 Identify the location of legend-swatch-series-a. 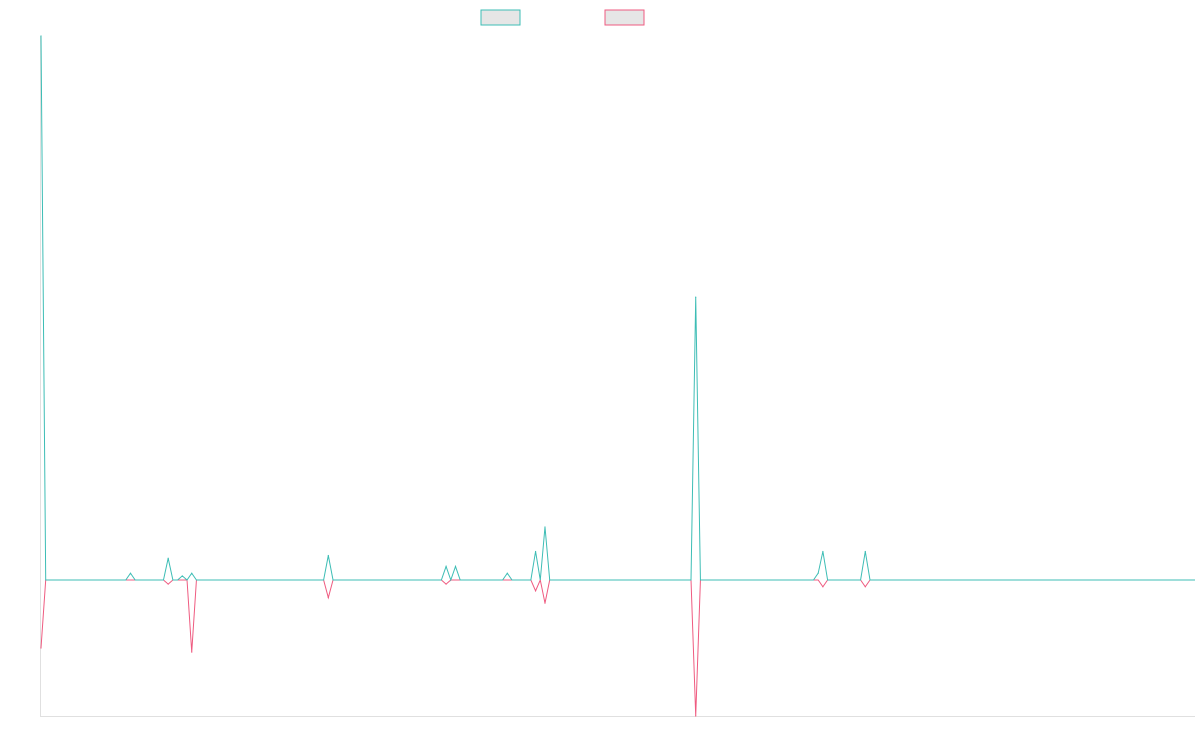
(500, 17).